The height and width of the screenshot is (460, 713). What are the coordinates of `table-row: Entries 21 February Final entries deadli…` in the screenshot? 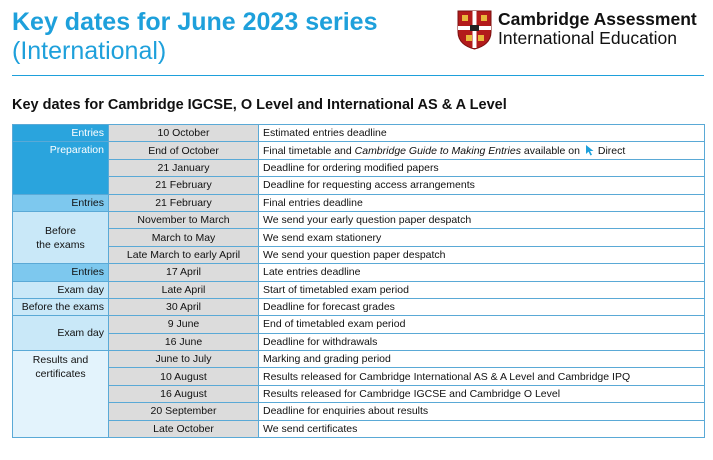 It's located at (358, 202).